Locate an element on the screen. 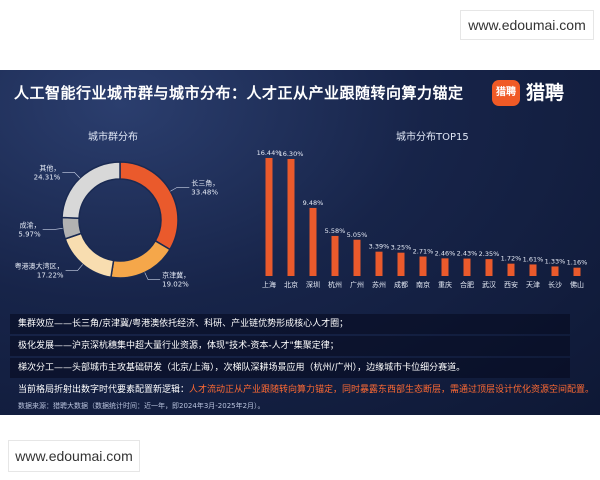 This screenshot has height=480, width=600. bar-category-label: 深圳 is located at coordinates (313, 284).